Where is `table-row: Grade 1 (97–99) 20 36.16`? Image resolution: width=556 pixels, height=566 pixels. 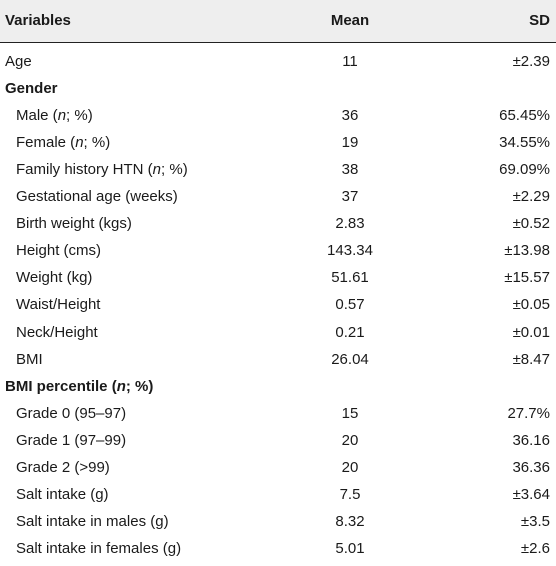
table-row: Grade 1 (97–99) 20 36.16 is located at coordinates (278, 440).